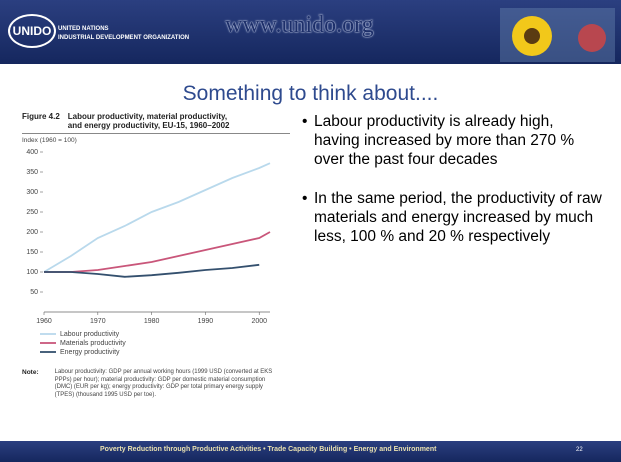  Describe the element at coordinates (579, 450) in the screenshot. I see `page-number: 22` at that location.